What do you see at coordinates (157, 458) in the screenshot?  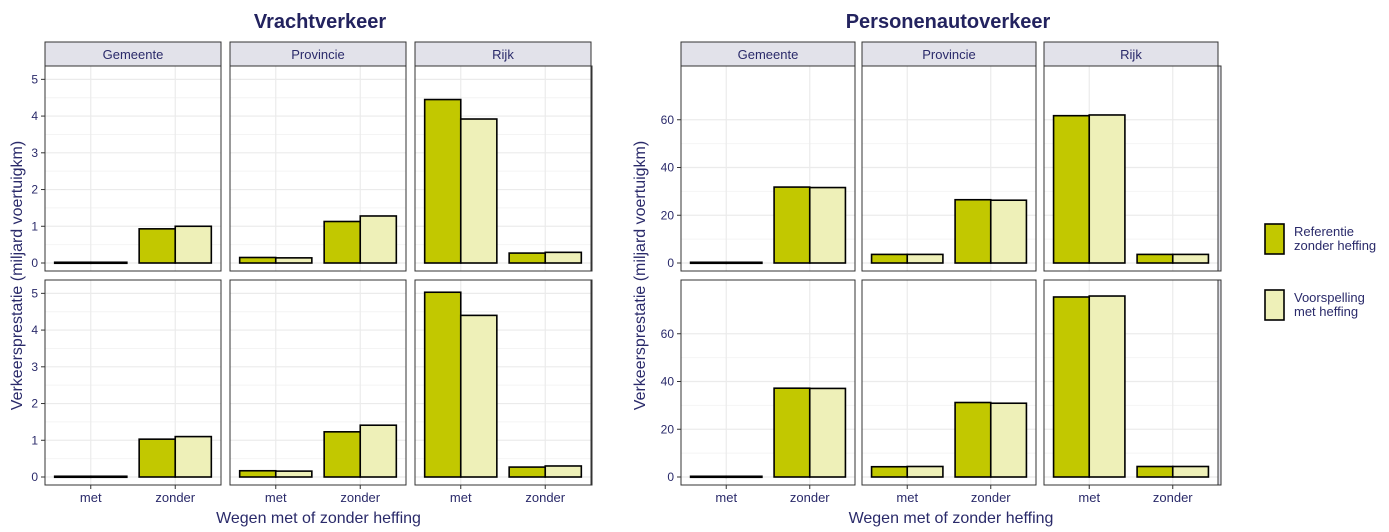 I see `bar-gemeente-hoog-zonder-referentie` at bounding box center [157, 458].